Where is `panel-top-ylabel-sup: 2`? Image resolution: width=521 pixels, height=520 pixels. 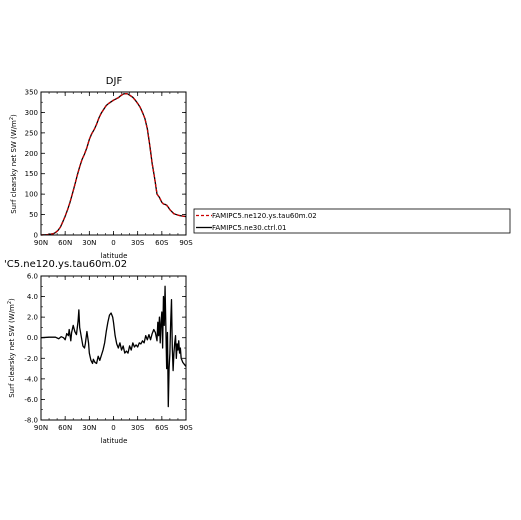 panel-top-ylabel-sup: 2 is located at coordinates (12, 118).